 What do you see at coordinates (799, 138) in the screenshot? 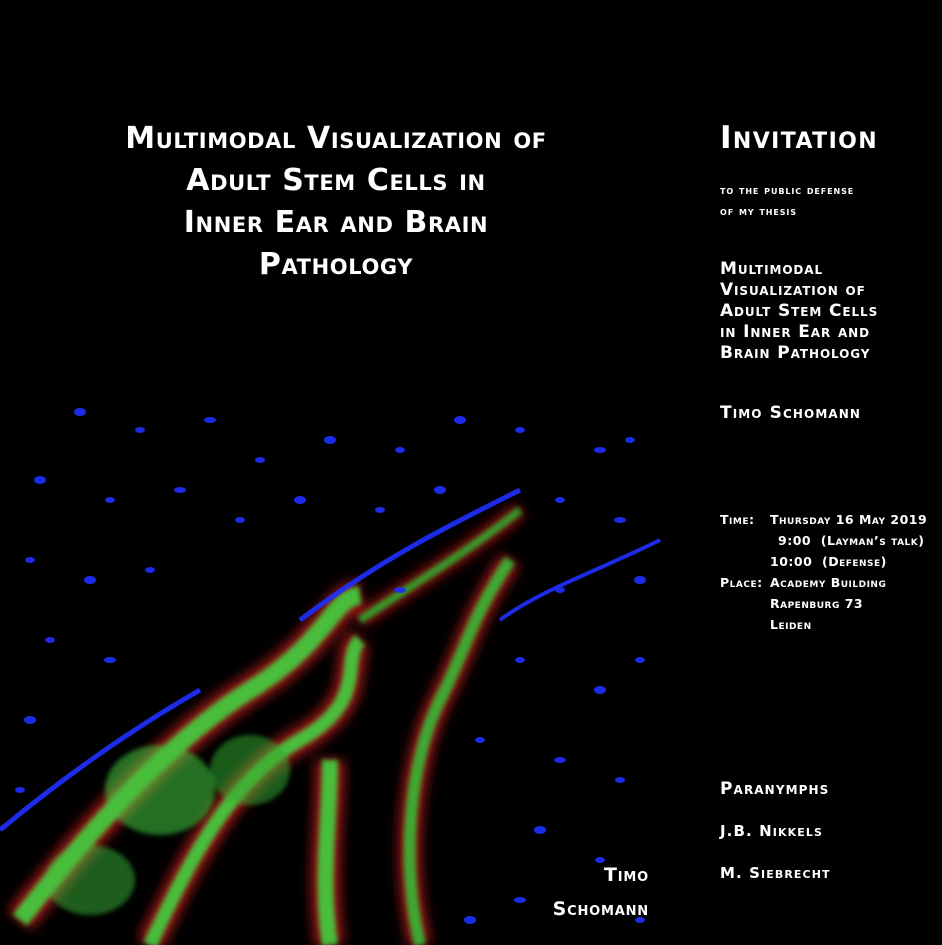
I see `invitation-heading: Invitation` at bounding box center [799, 138].